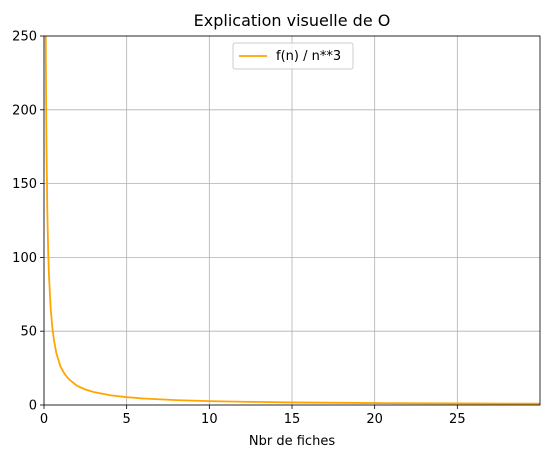  I want to click on y-tick-label: 0, so click(33, 406).